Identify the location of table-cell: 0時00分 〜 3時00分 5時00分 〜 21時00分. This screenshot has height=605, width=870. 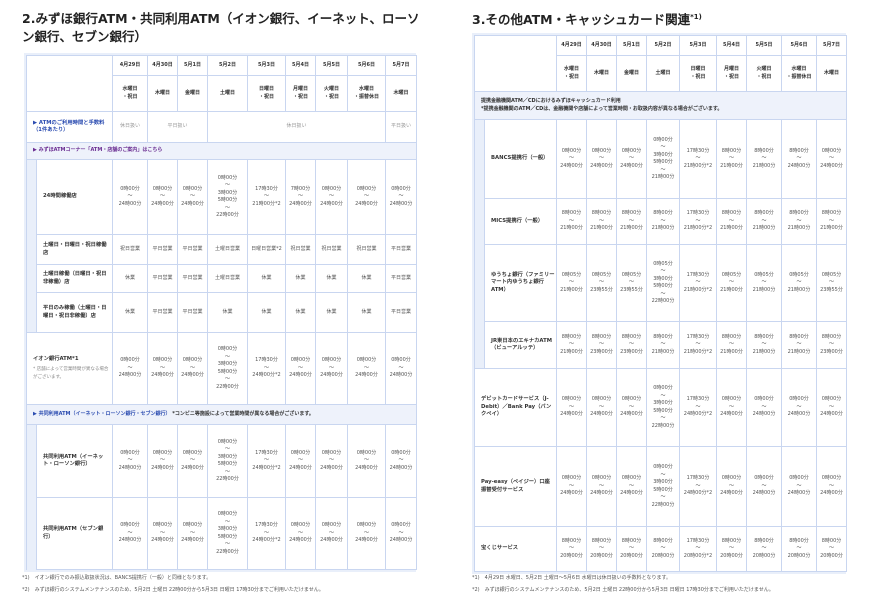
(663, 159).